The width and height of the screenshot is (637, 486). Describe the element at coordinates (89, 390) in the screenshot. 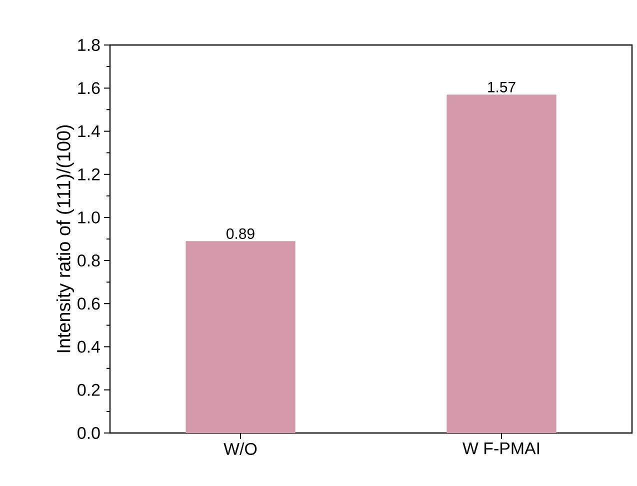

I see `y-tick-label: 0.2` at that location.